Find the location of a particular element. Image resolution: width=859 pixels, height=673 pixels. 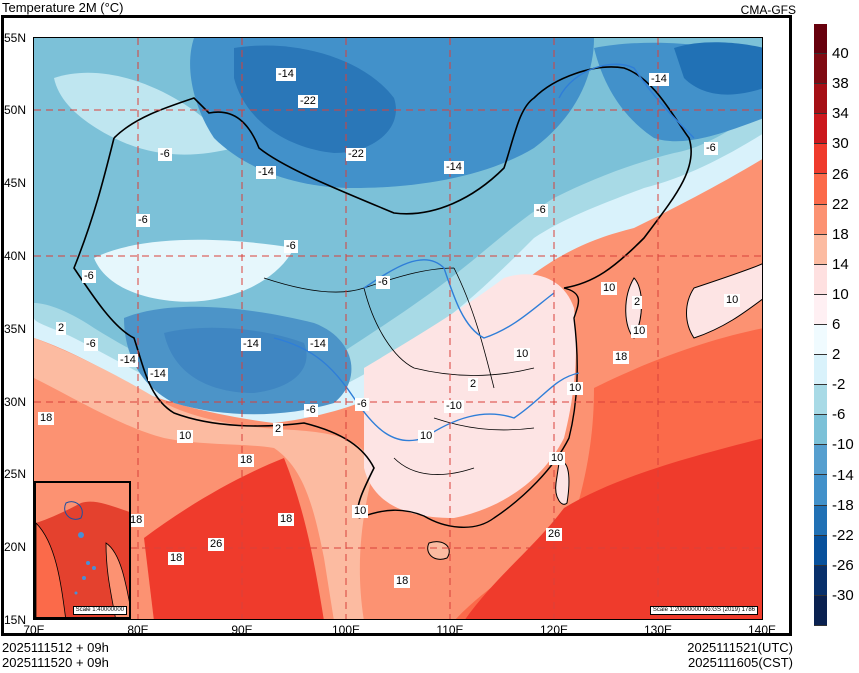

lat-label-25n: 25N is located at coordinates (15, 474).